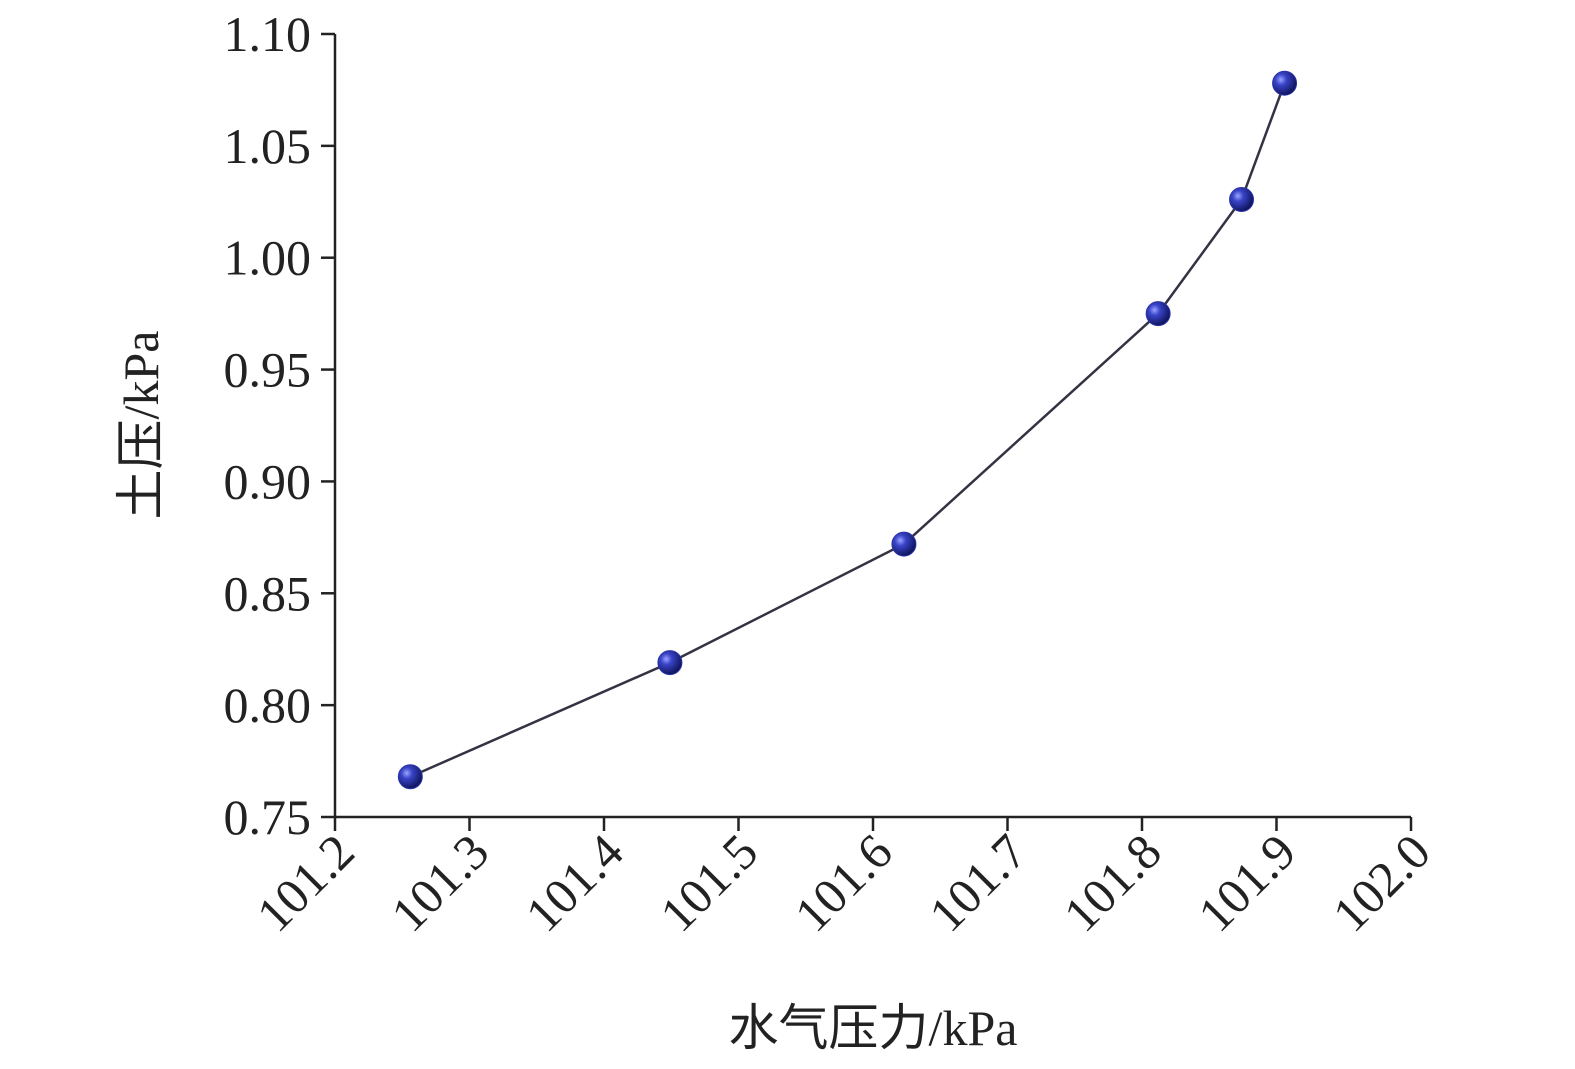  I want to click on x-tick-label: 101.3, so click(439, 882).